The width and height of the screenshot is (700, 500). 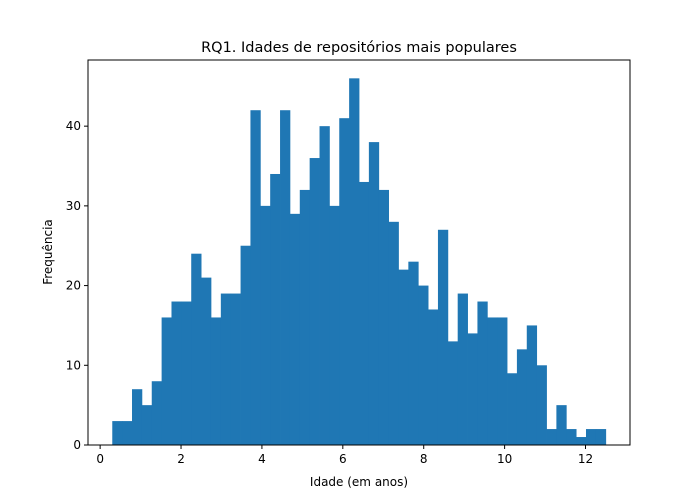 What do you see at coordinates (48, 252) in the screenshot?
I see `y-axis-label: Frequência` at bounding box center [48, 252].